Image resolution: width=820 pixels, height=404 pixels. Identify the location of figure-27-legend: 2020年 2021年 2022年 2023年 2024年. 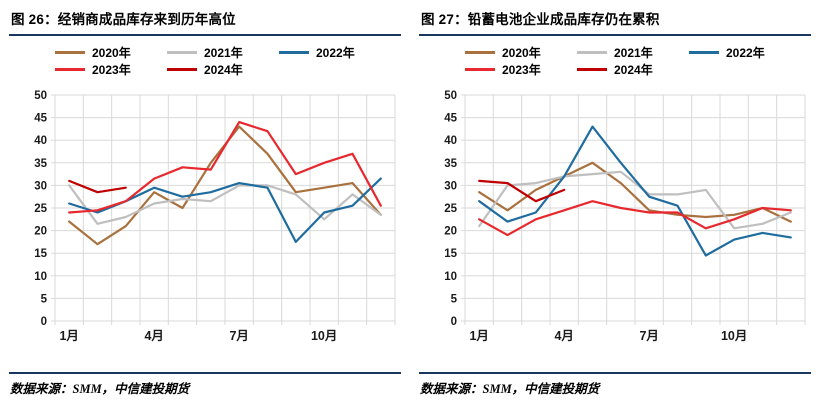
(637, 61).